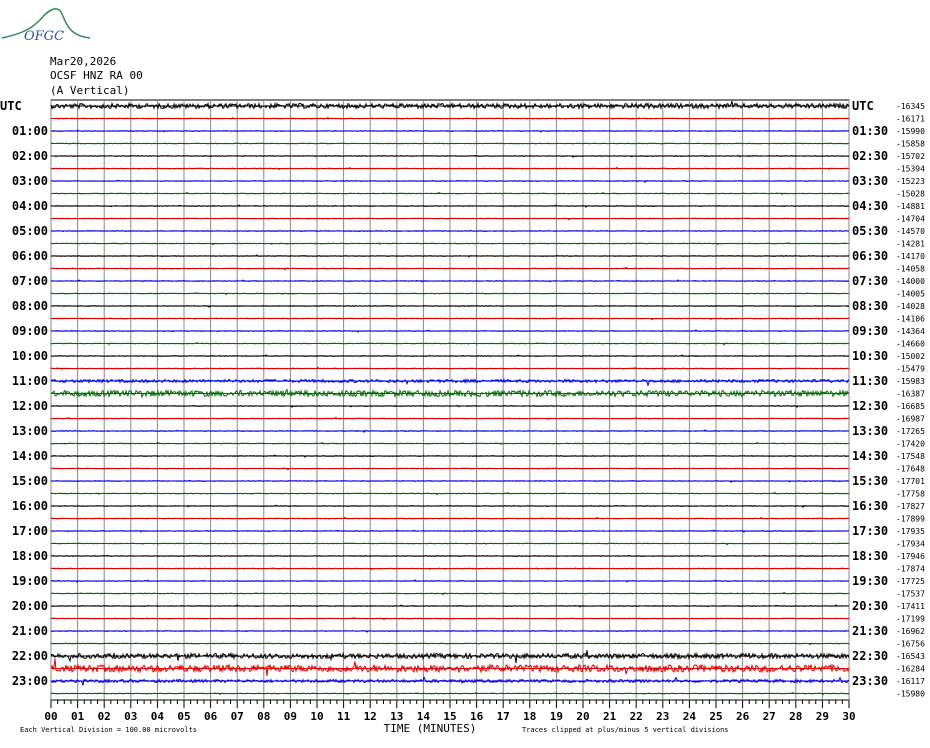 The height and width of the screenshot is (748, 930). What do you see at coordinates (424, 716) in the screenshot?
I see `x-tick-label: 14` at bounding box center [424, 716].